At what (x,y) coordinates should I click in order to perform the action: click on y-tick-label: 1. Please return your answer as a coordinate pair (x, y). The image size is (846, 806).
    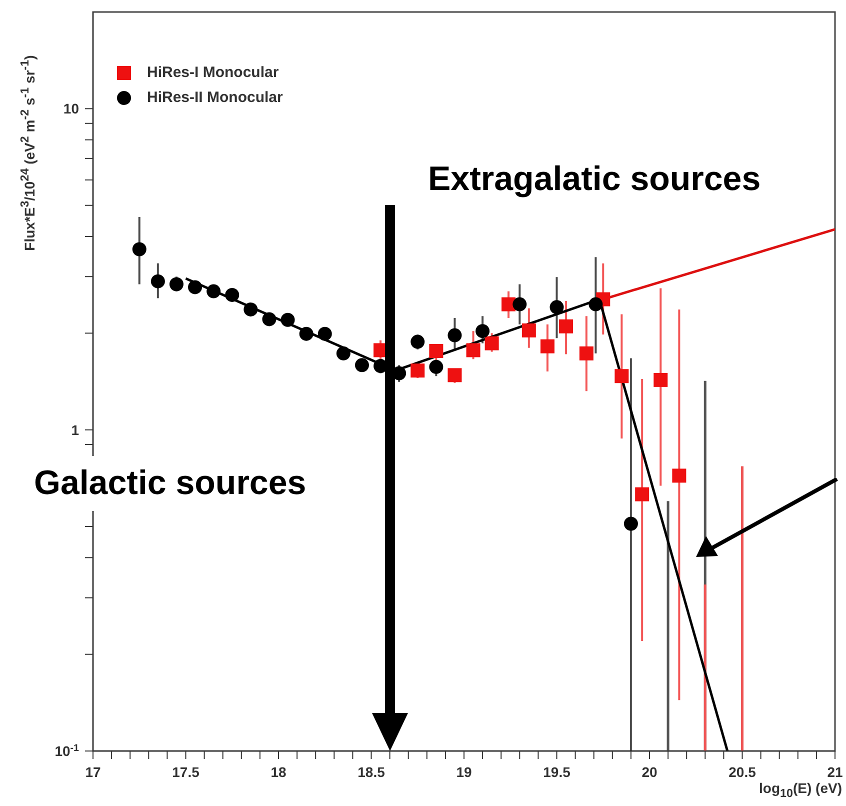
    Looking at the image, I should click on (75, 430).